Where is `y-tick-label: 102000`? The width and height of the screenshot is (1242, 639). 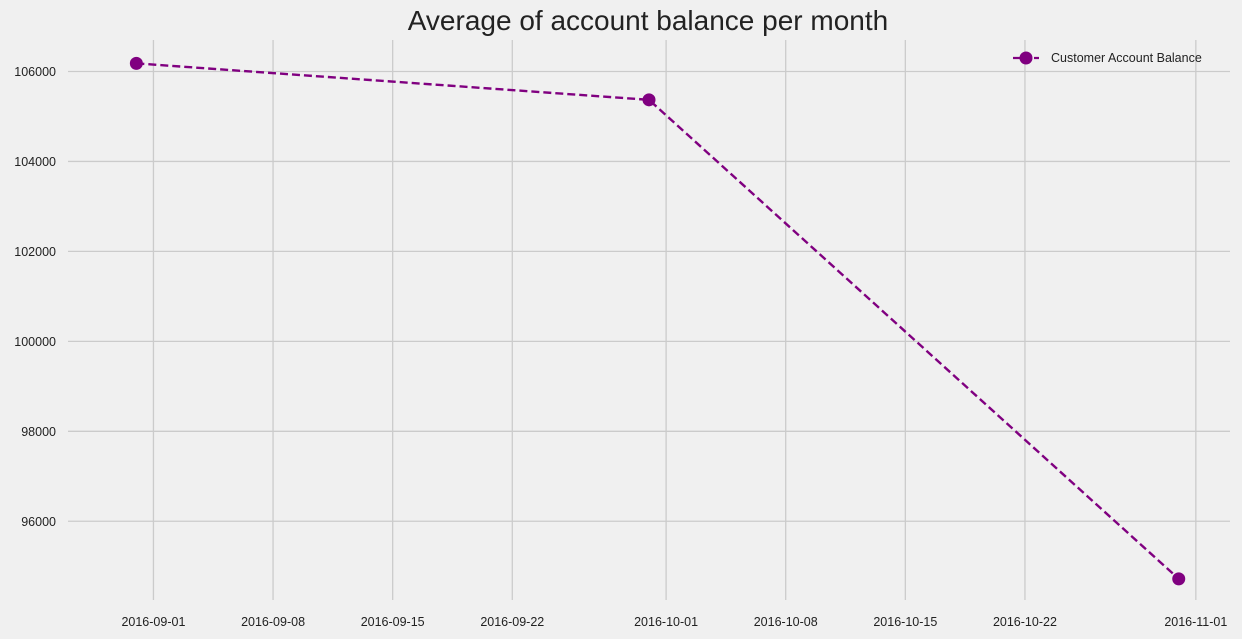
y-tick-label: 102000 is located at coordinates (35, 252).